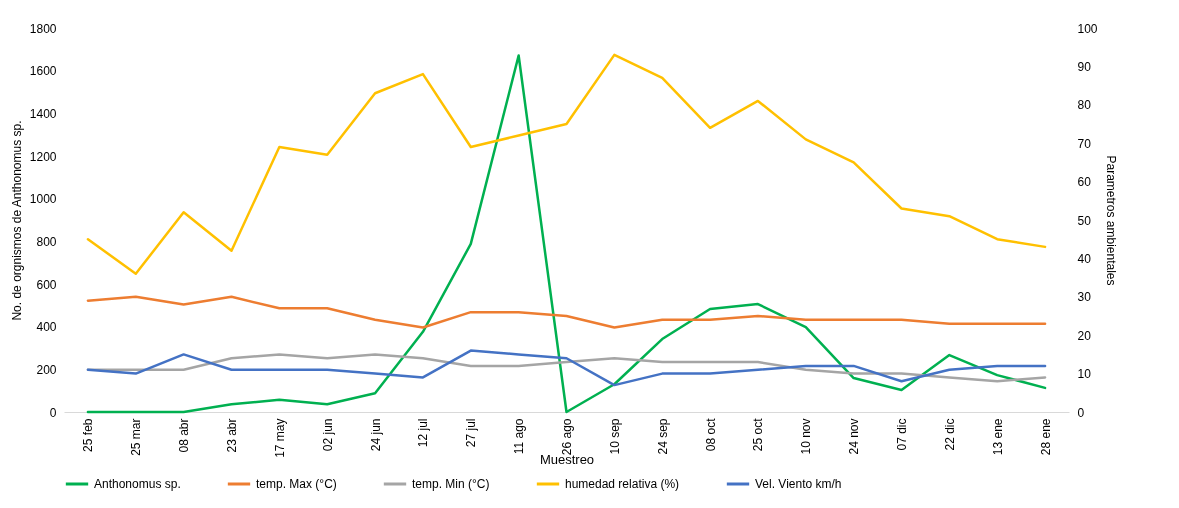 Image resolution: width=1179 pixels, height=508 pixels. Describe the element at coordinates (43, 71) in the screenshot. I see `y-tick-label: 1600` at that location.